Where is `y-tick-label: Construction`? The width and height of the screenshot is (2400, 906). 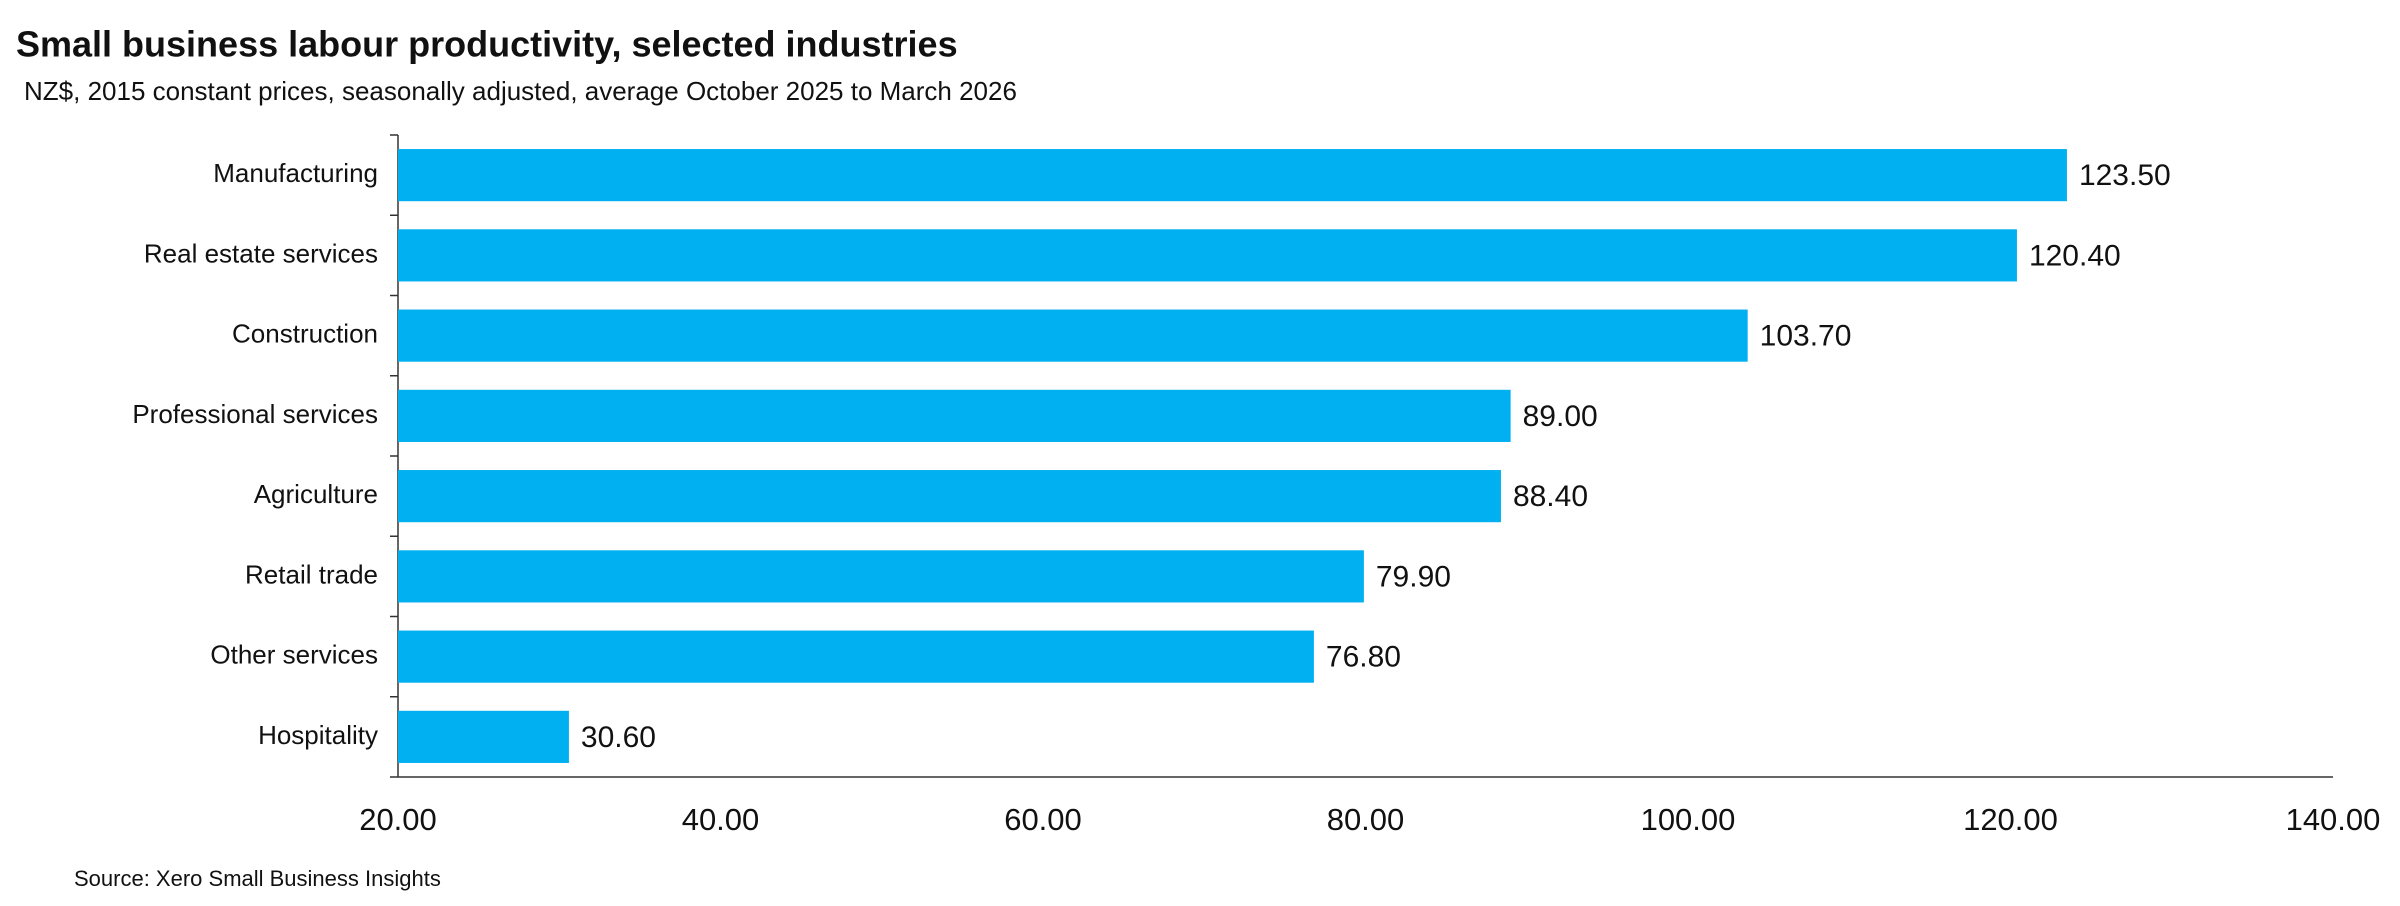 y-tick-label: Construction is located at coordinates (305, 334).